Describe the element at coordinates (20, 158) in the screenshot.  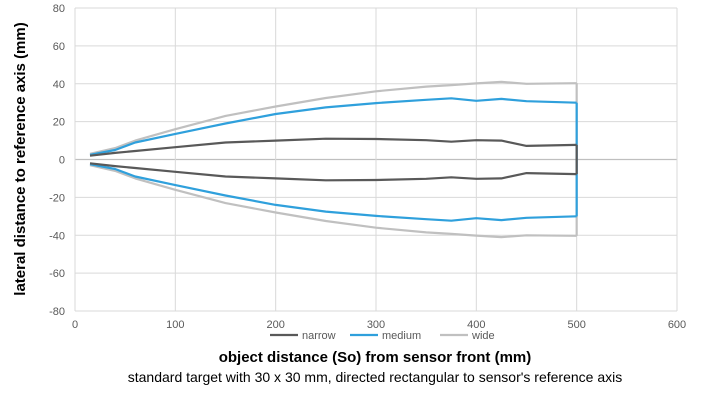
I see `y-axis-title: lateral distance to reference axis (mm)` at that location.